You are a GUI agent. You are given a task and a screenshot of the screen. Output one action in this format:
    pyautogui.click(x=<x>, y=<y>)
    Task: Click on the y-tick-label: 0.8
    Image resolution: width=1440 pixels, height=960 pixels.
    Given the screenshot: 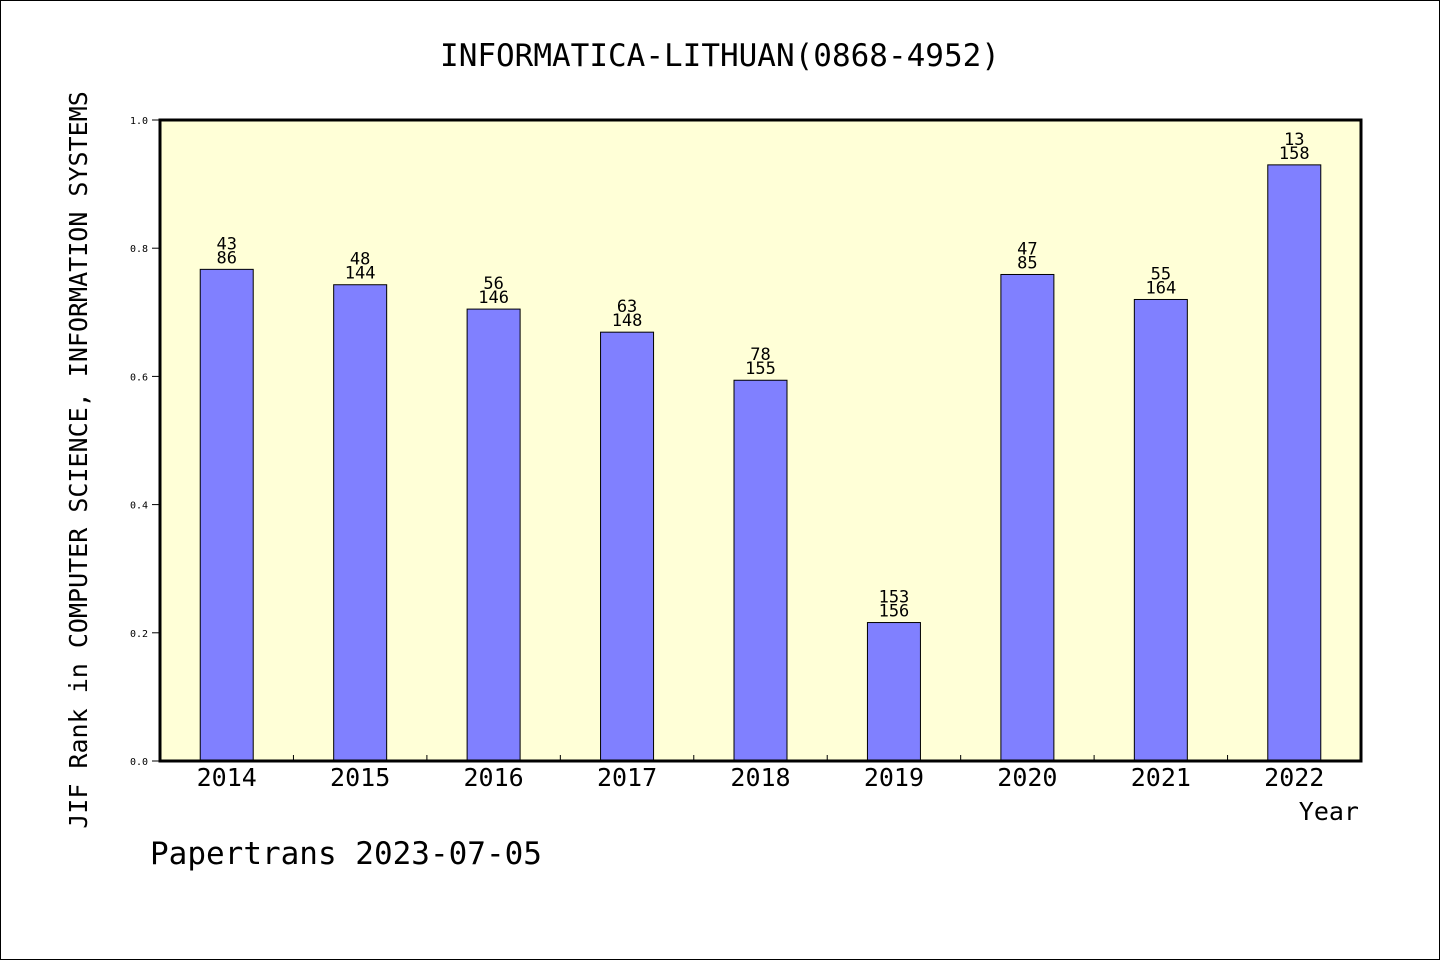 What is the action you would take?
    pyautogui.click(x=139, y=249)
    